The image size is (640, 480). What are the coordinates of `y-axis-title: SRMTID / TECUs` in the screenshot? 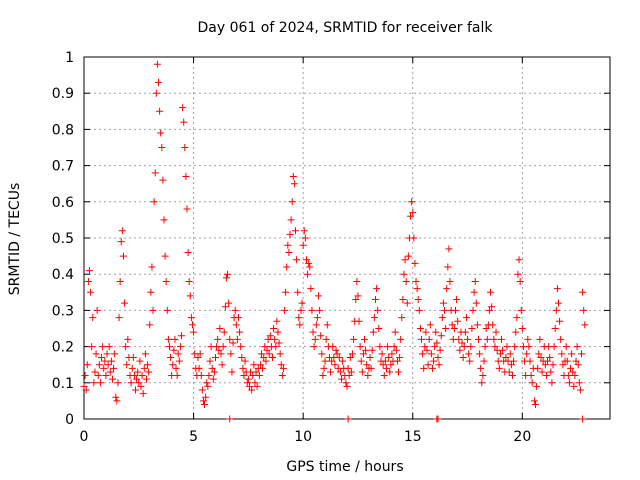 It's located at (15, 239).